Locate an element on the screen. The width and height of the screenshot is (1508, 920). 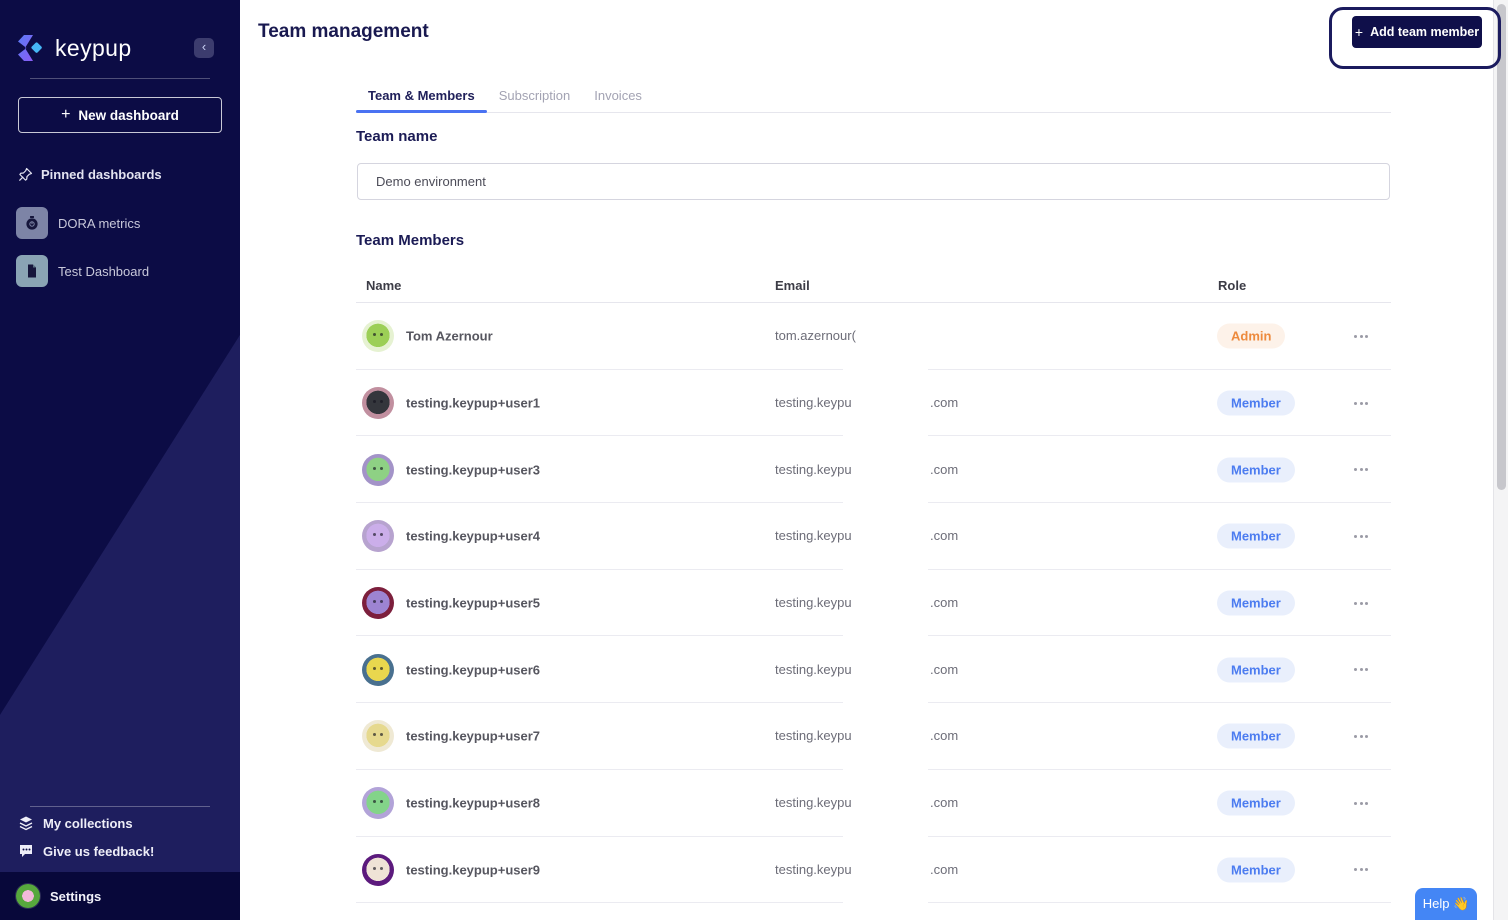
member-name: testing.keypup+user3 is located at coordinates (473, 470).